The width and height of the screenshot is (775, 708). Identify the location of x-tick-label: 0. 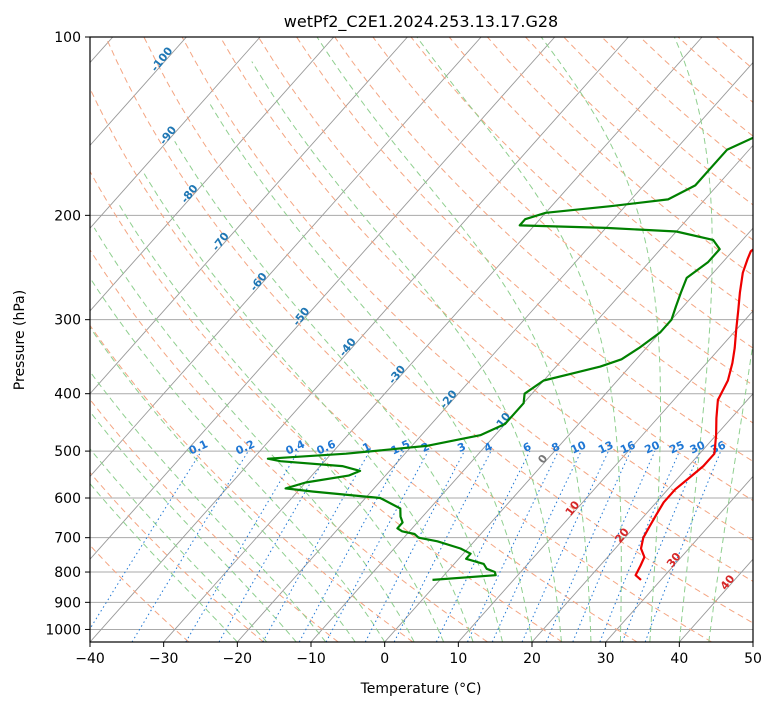
(384, 659).